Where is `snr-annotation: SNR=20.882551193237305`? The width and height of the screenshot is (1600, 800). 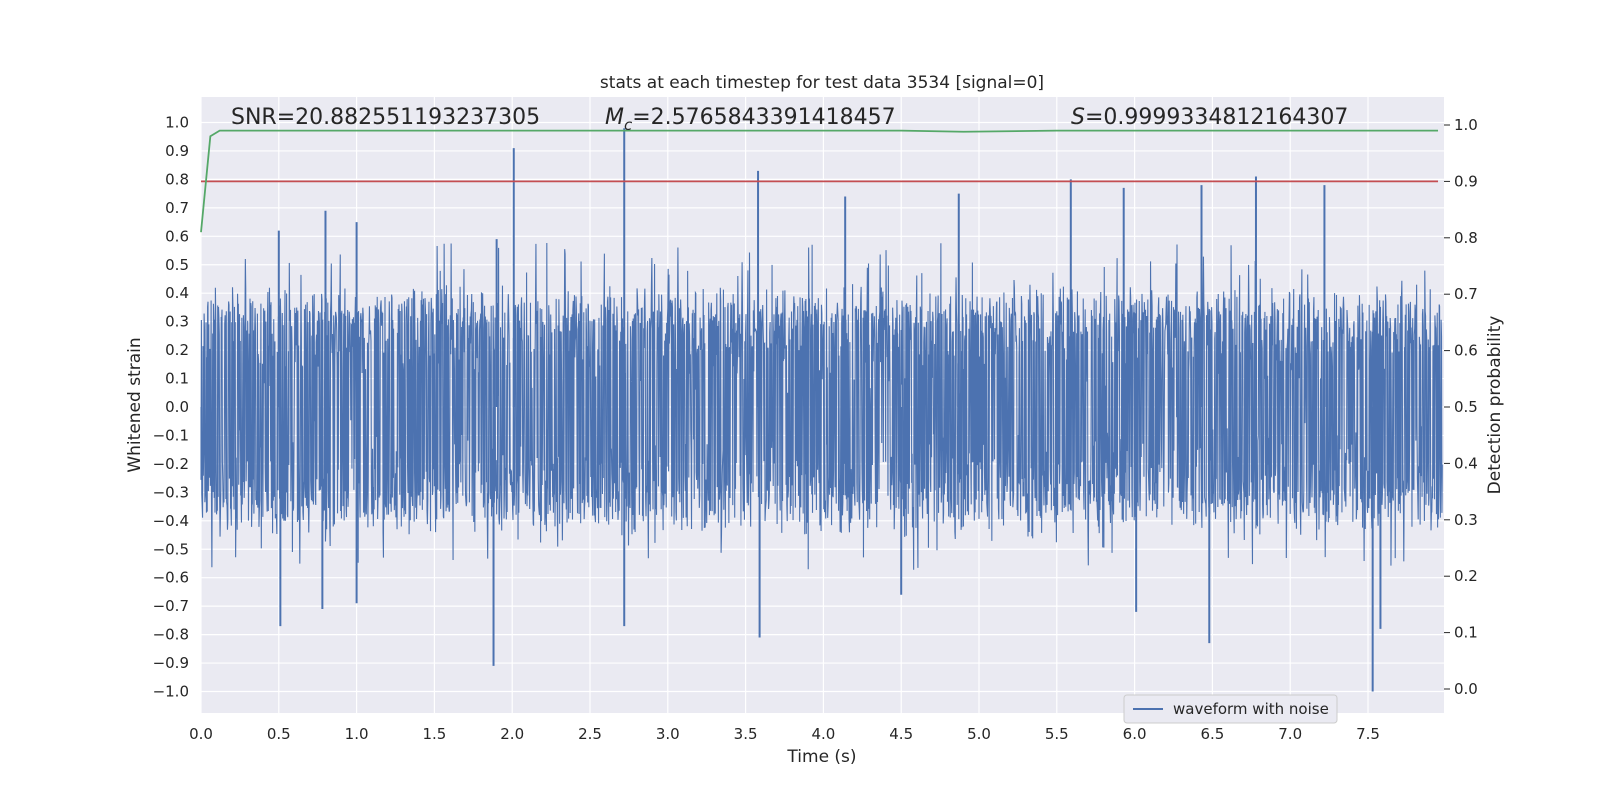 snr-annotation: SNR=20.882551193237305 is located at coordinates (385, 117).